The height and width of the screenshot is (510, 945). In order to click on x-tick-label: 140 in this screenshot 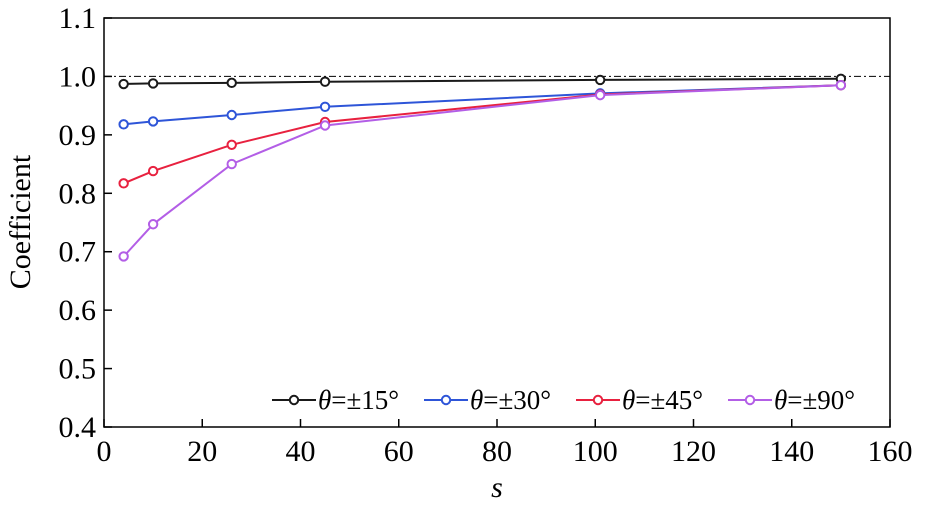, I will do `click(791, 451)`.